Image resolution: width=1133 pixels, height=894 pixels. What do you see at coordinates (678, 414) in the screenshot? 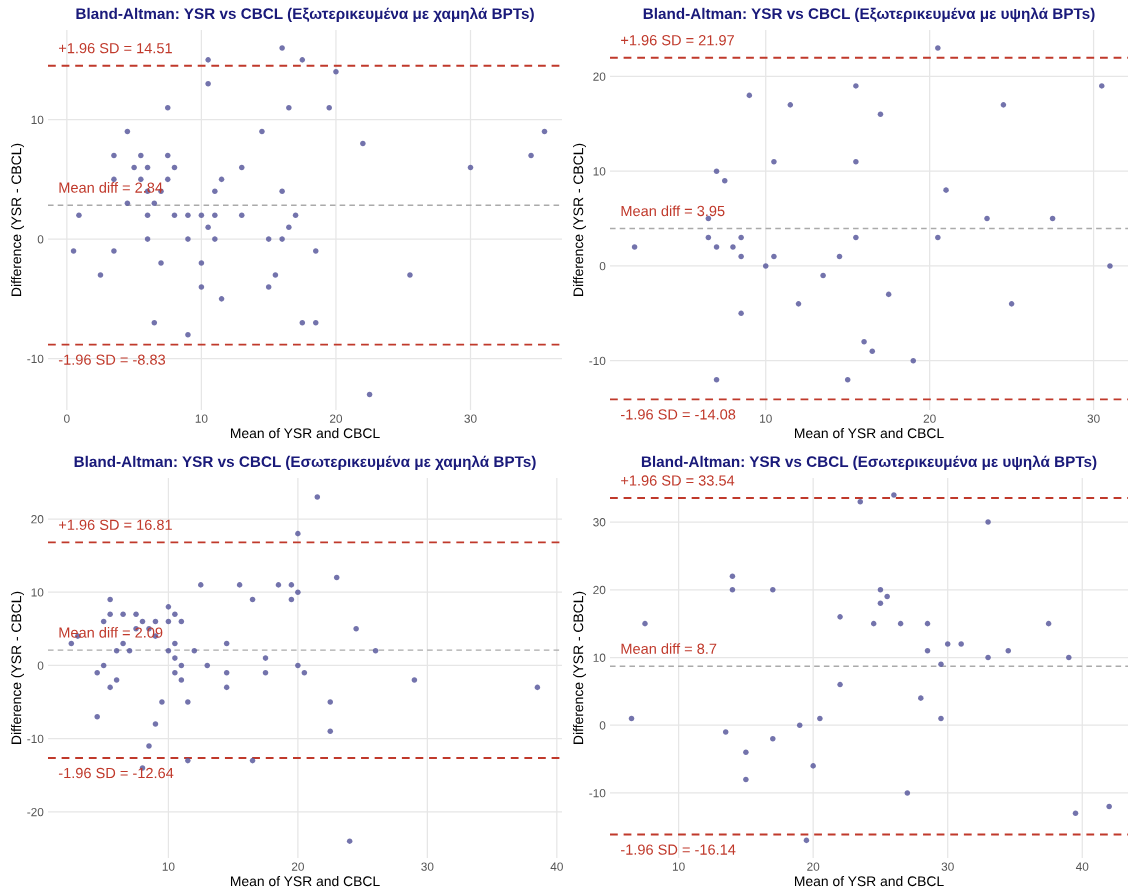
I see `ref-line-label: -1.96 SD = -14.08` at bounding box center [678, 414].